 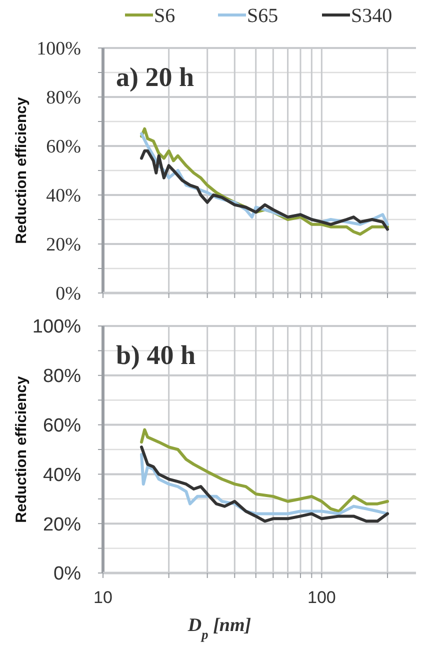 I want to click on legend-label: S65, so click(x=262, y=16).